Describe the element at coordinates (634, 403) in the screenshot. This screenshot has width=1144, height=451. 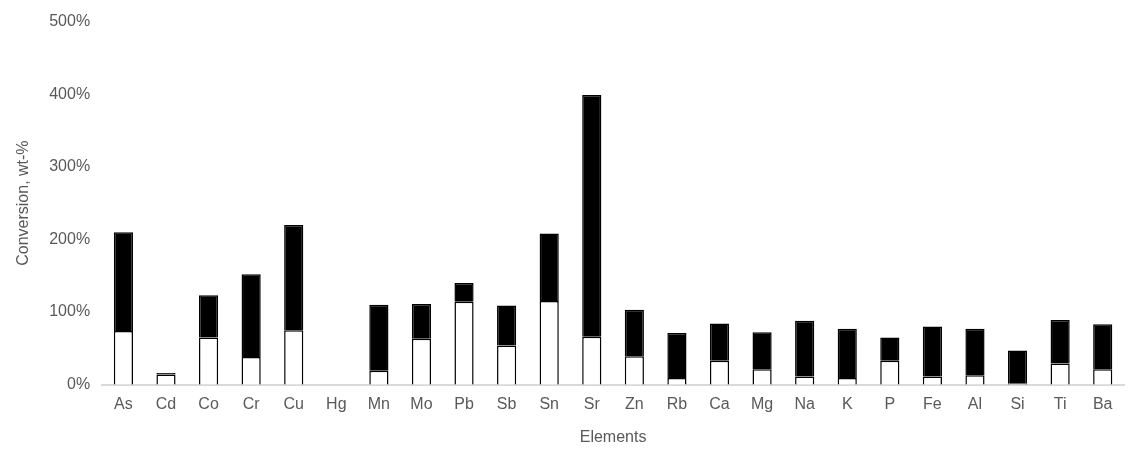
I see `x-tick-label: Zn` at that location.